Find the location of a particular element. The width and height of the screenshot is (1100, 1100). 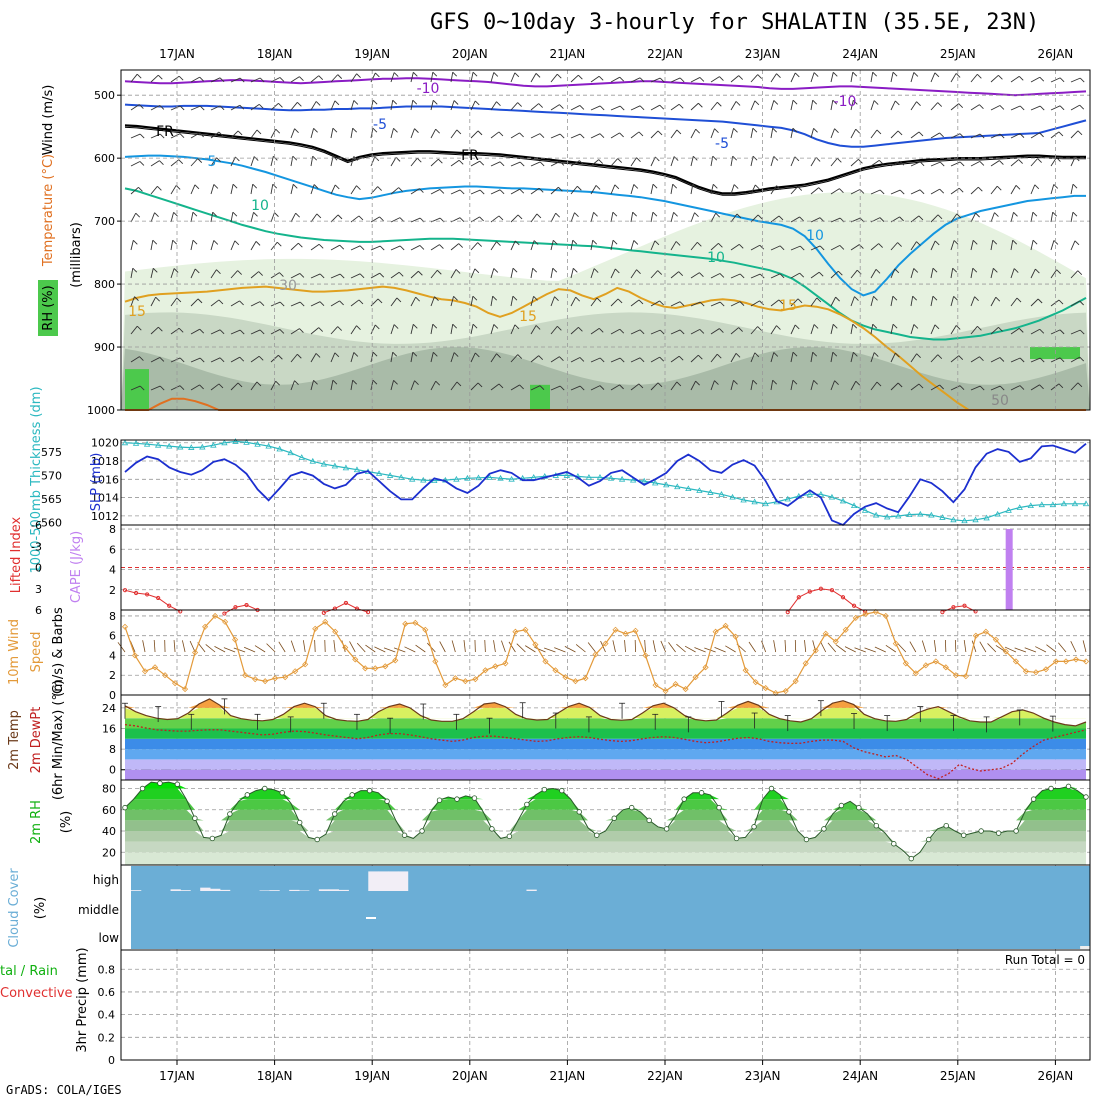

precip-total-rain-label: tal / Rain is located at coordinates (29, 971).